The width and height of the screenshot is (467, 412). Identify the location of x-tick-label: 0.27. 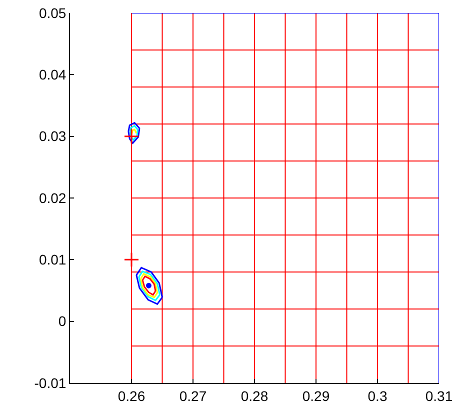
(193, 396).